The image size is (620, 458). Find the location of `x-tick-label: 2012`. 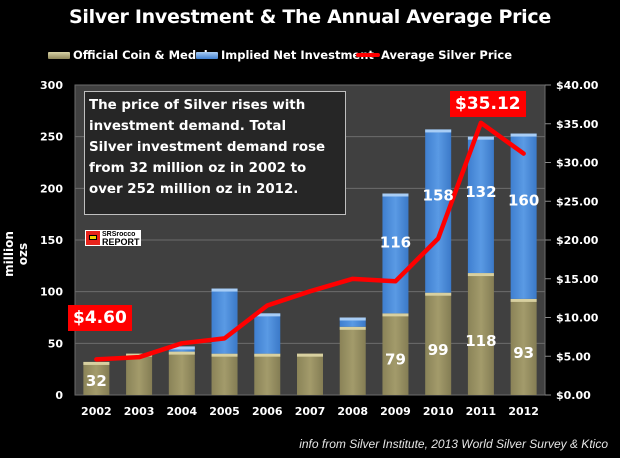

x-tick-label: 2012 is located at coordinates (523, 411).